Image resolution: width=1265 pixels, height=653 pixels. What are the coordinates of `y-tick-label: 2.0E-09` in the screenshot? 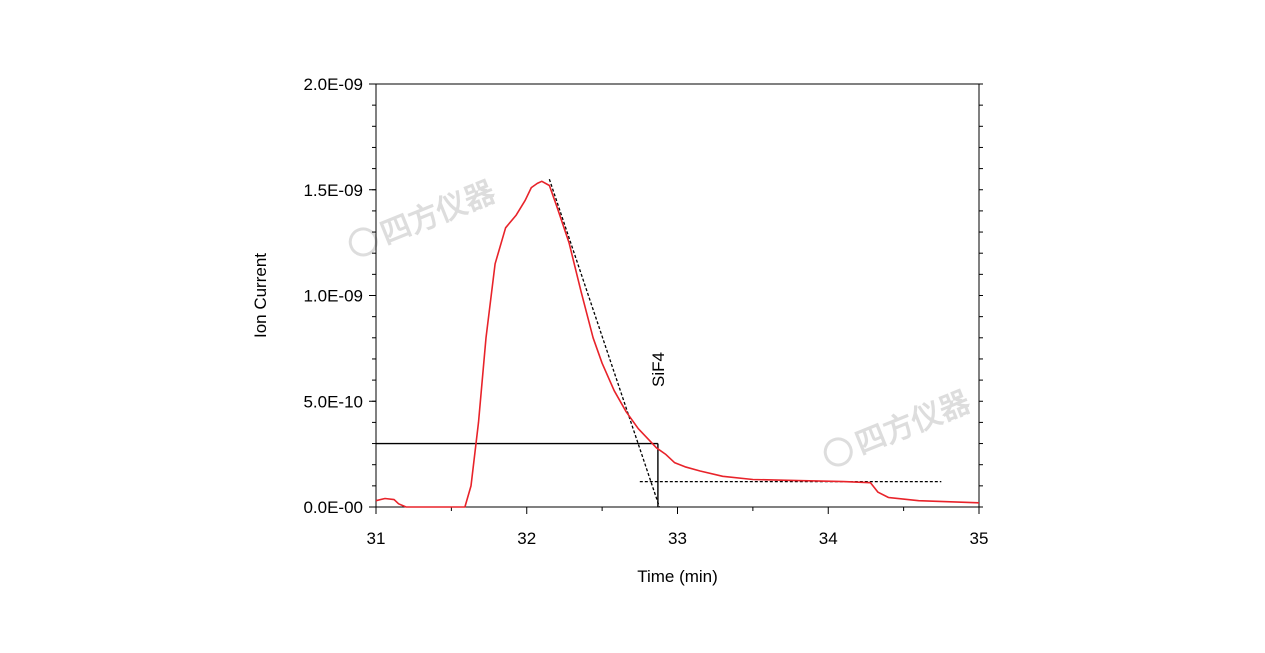 It's located at (333, 84).